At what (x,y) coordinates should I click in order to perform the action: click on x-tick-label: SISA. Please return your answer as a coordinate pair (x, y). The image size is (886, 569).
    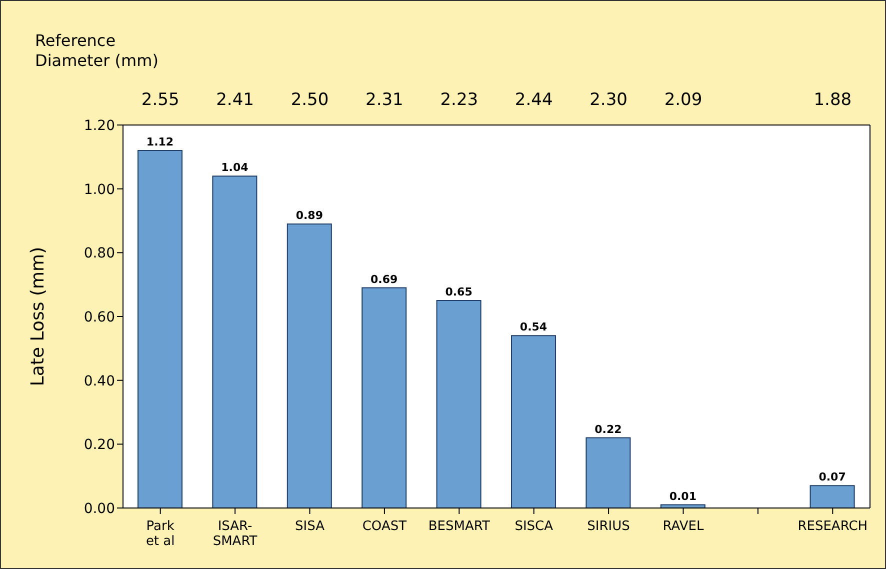
    Looking at the image, I should click on (310, 526).